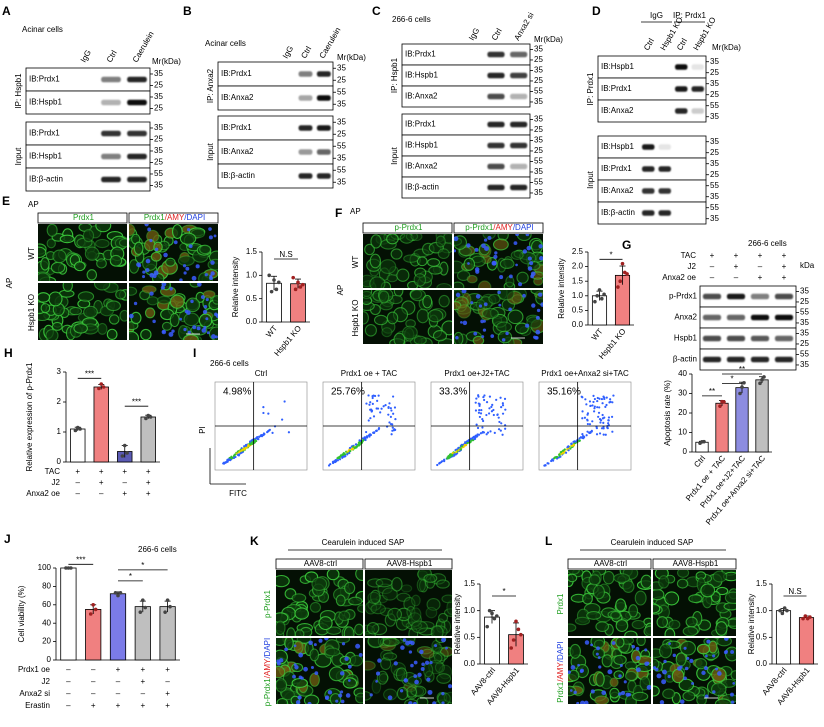 This screenshot has height=727, width=824. Describe the element at coordinates (46, 622) in the screenshot. I see `y-tick-label: 40` at that location.